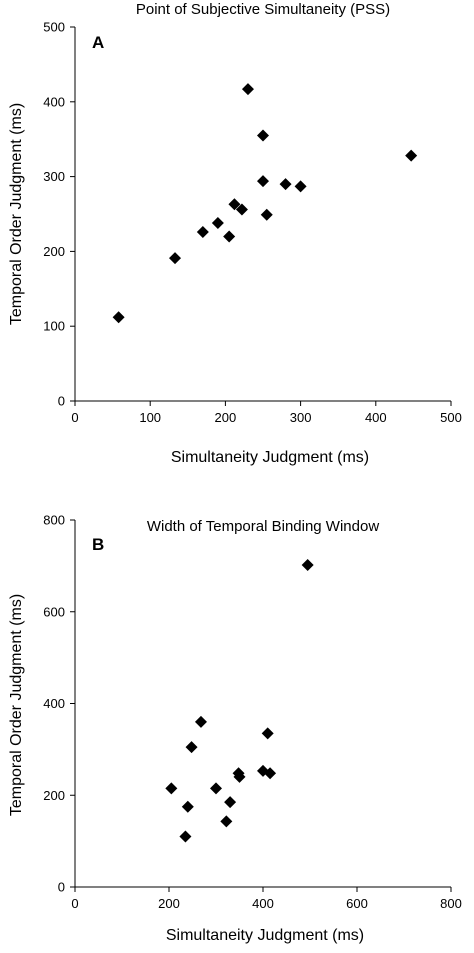 This screenshot has width=474, height=953. Describe the element at coordinates (54, 520) in the screenshot. I see `chart-b-y-tick-label: 800` at that location.